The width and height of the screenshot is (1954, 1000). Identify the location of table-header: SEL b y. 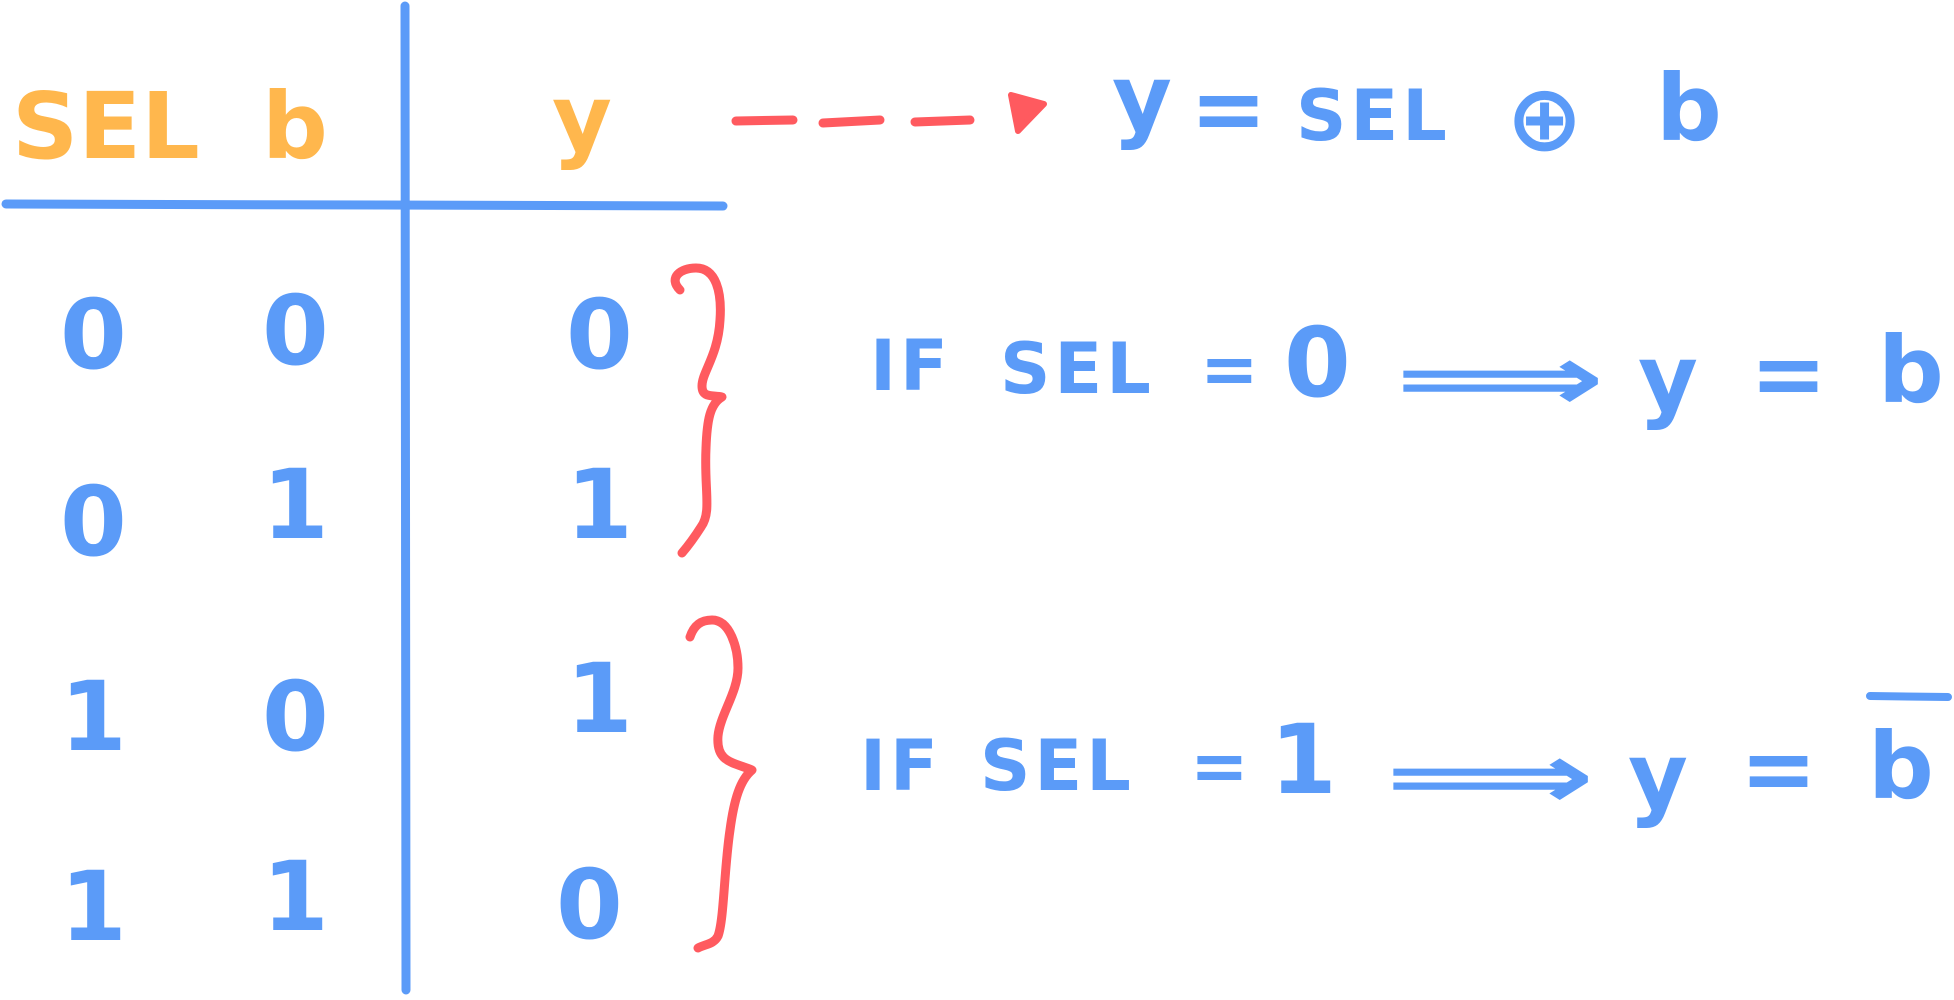
(312, 122).